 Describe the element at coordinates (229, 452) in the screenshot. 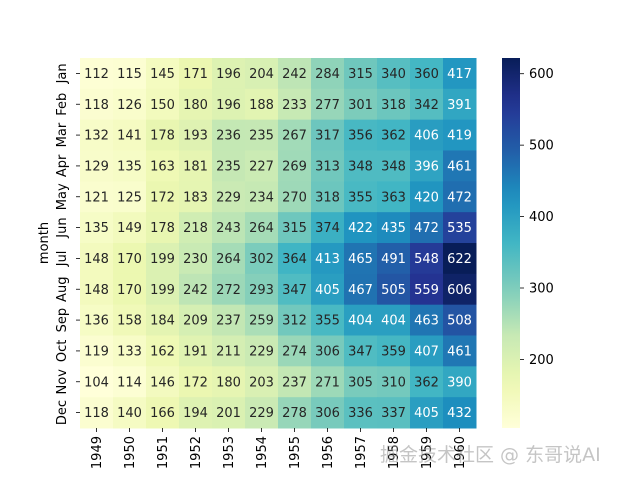

I see `x-tick-label: 1953` at that location.